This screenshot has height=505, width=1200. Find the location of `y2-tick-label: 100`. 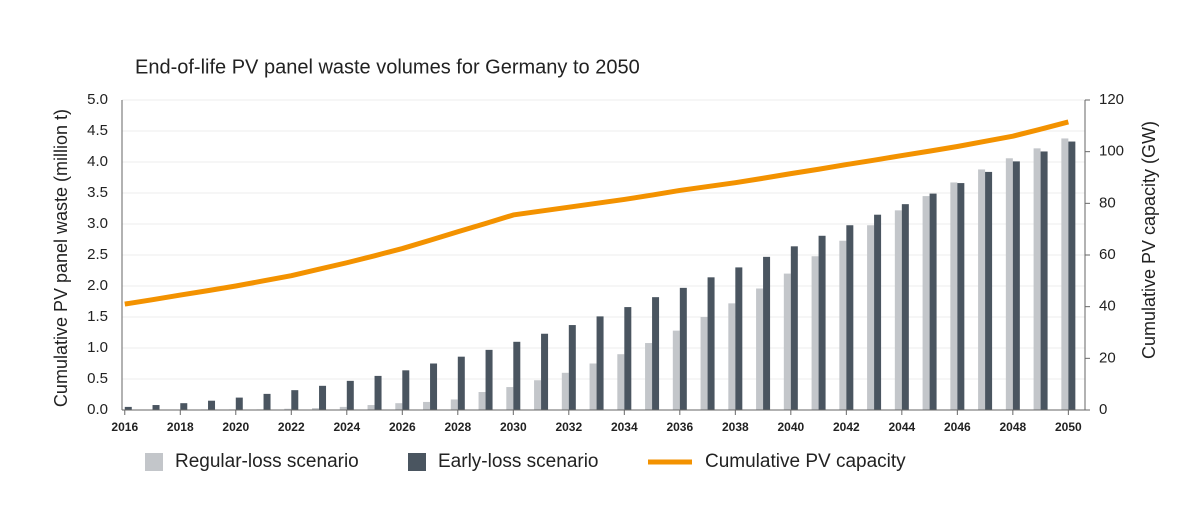

y2-tick-label: 100 is located at coordinates (1111, 151).